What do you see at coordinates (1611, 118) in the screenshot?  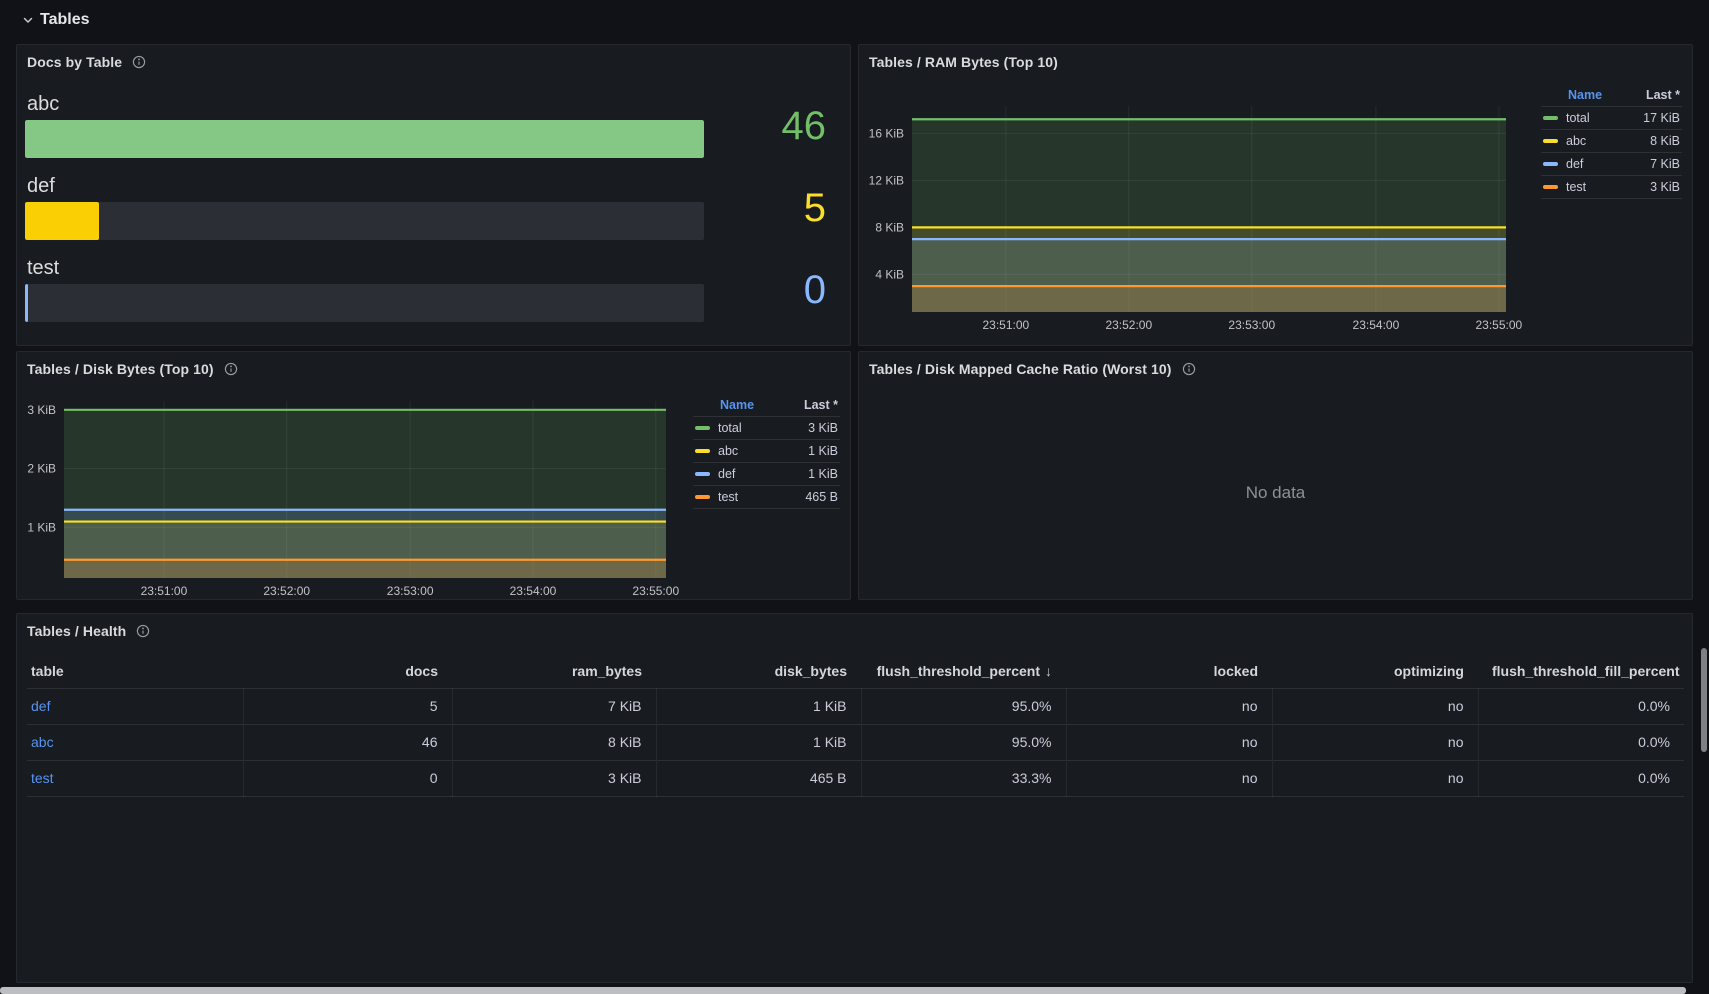 I see `legend-row: total 17 KiB` at bounding box center [1611, 118].